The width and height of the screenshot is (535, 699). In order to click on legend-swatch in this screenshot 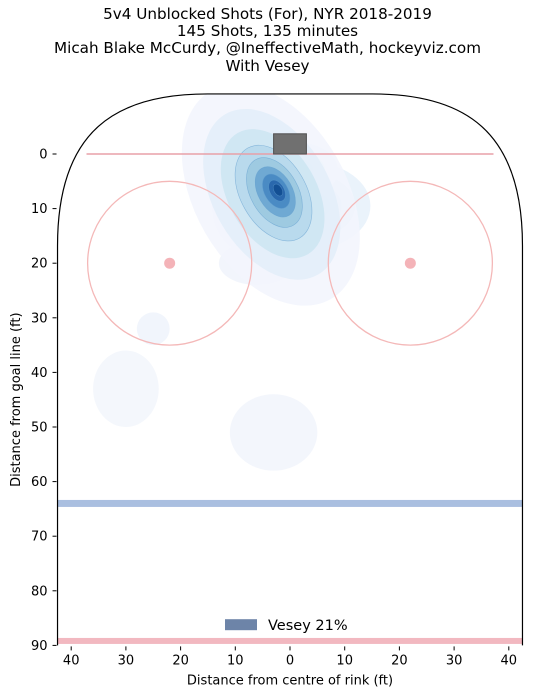, I will do `click(241, 625)`.